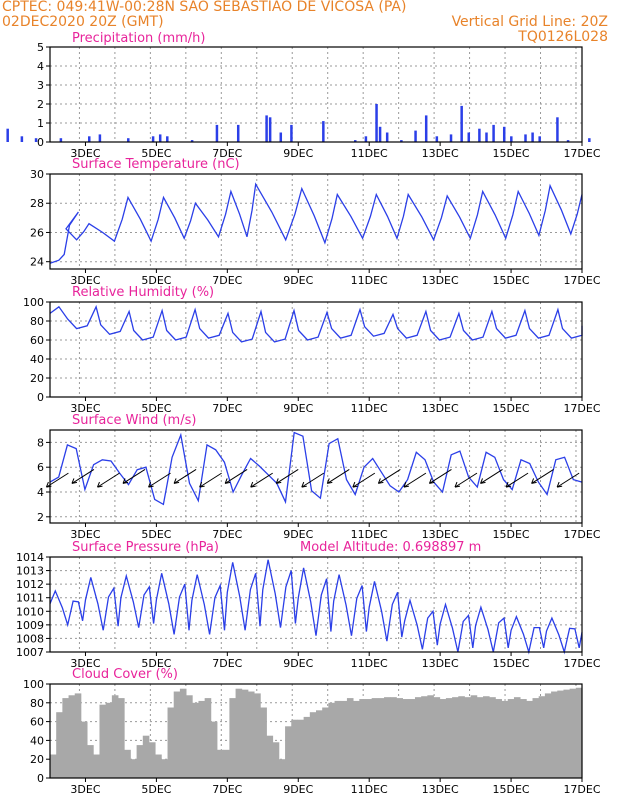  I want to click on precip-xtick-label: 13DEC, so click(440, 153).